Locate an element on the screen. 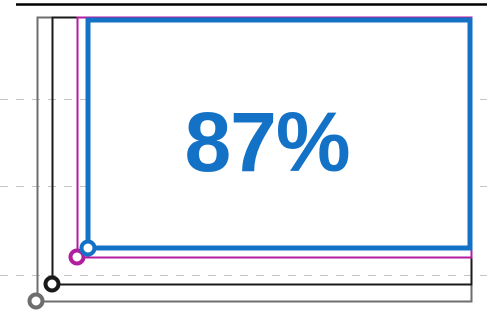  black-origin-handle is located at coordinates (52, 284).